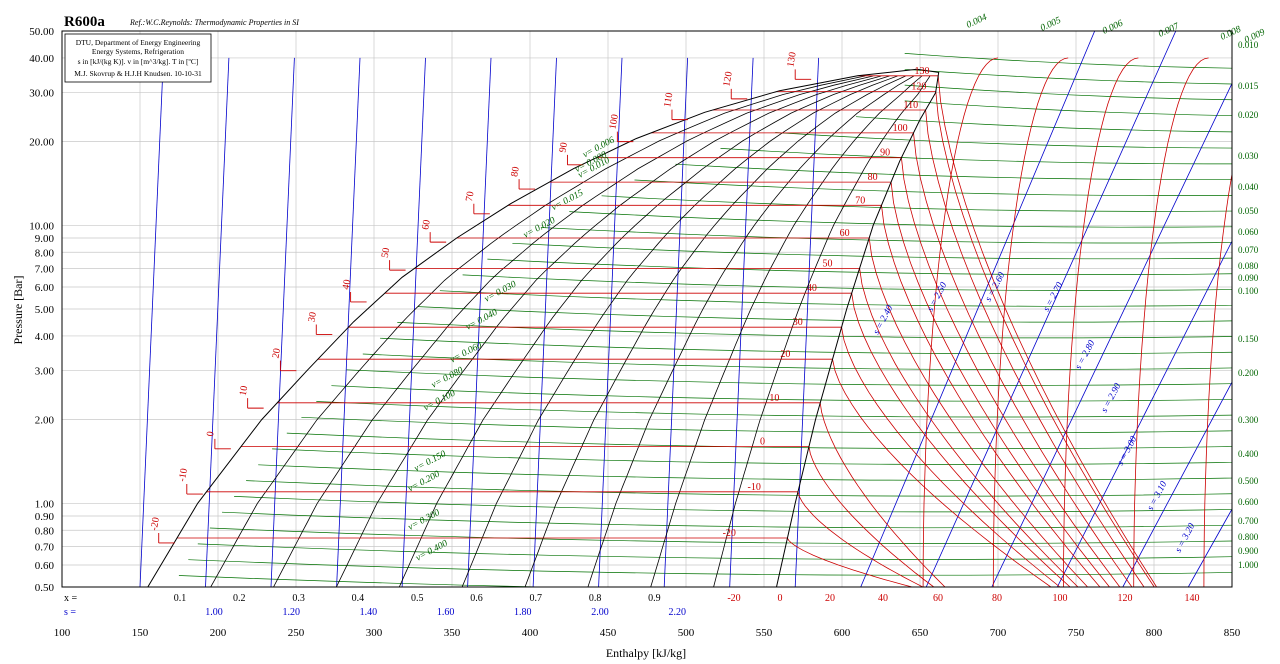 This screenshot has width=1280, height=664. What do you see at coordinates (515, 172) in the screenshot?
I see `sat-temp-label-10: 80` at bounding box center [515, 172].